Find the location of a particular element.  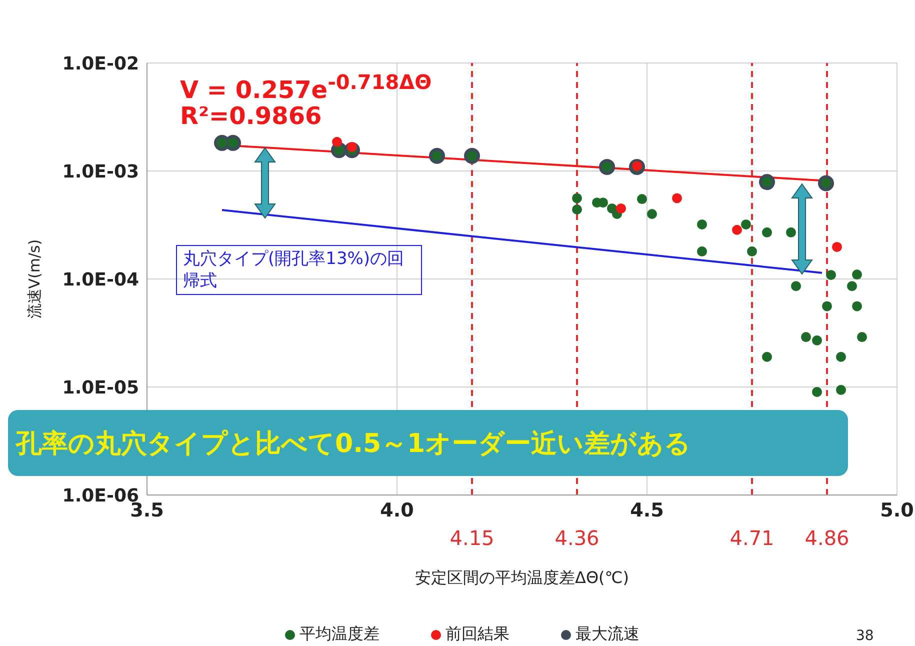

x-tick-label: 5.0 is located at coordinates (897, 510).